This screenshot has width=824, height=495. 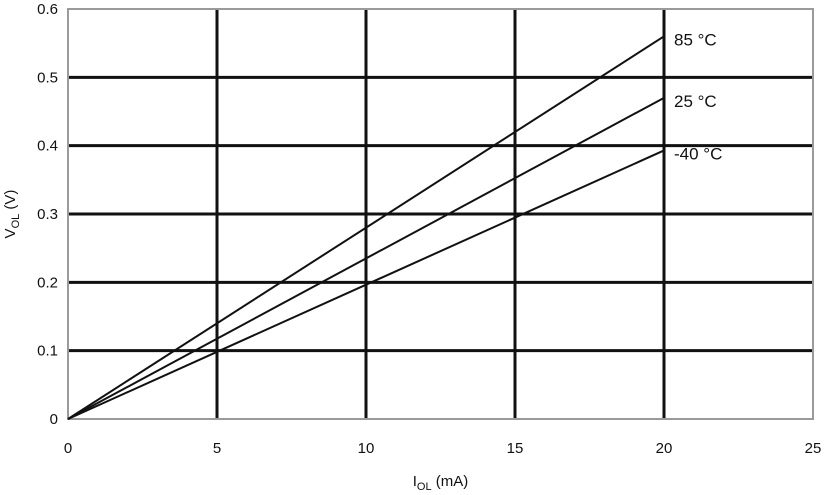 I want to click on y-tick-label: 0.6, so click(x=47, y=9).